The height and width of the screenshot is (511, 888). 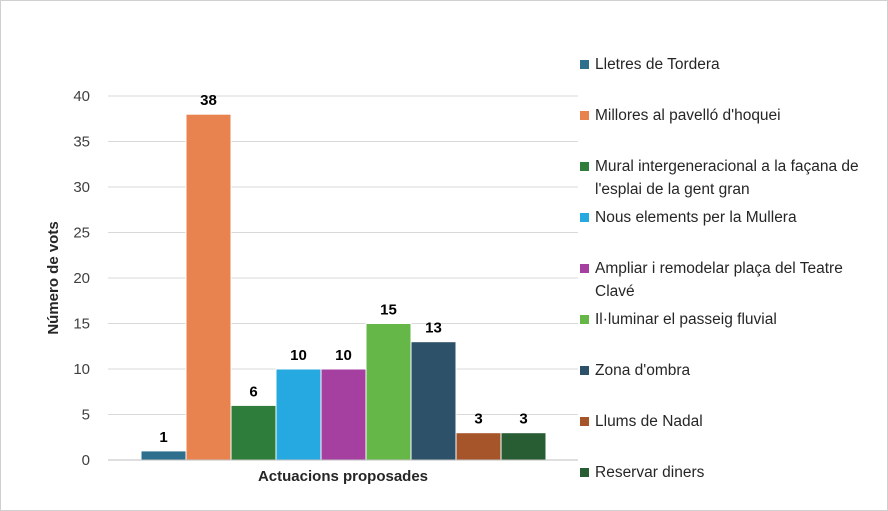 I want to click on legend-label: Zona d'ombra, so click(x=643, y=370).